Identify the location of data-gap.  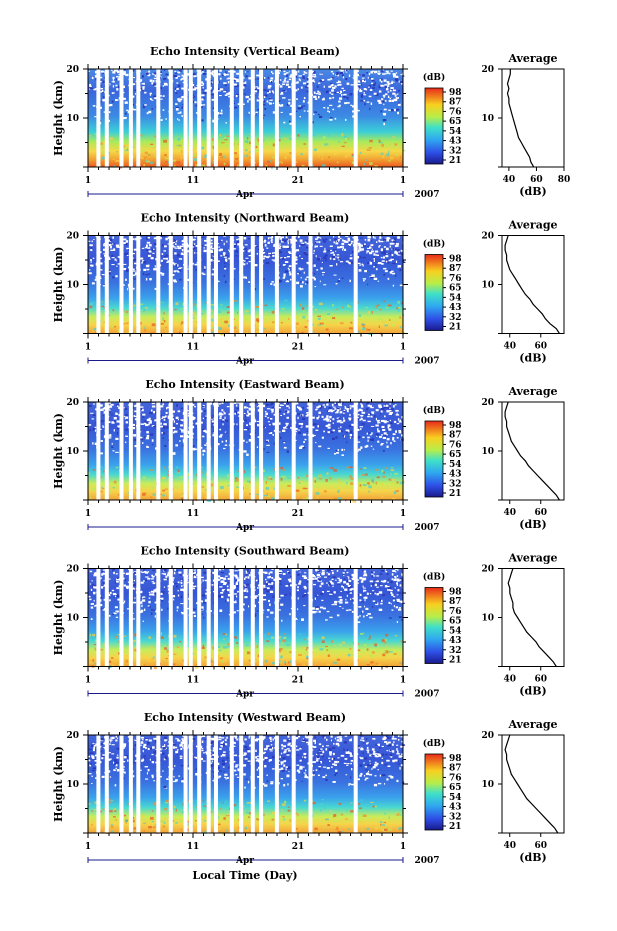
(121, 450).